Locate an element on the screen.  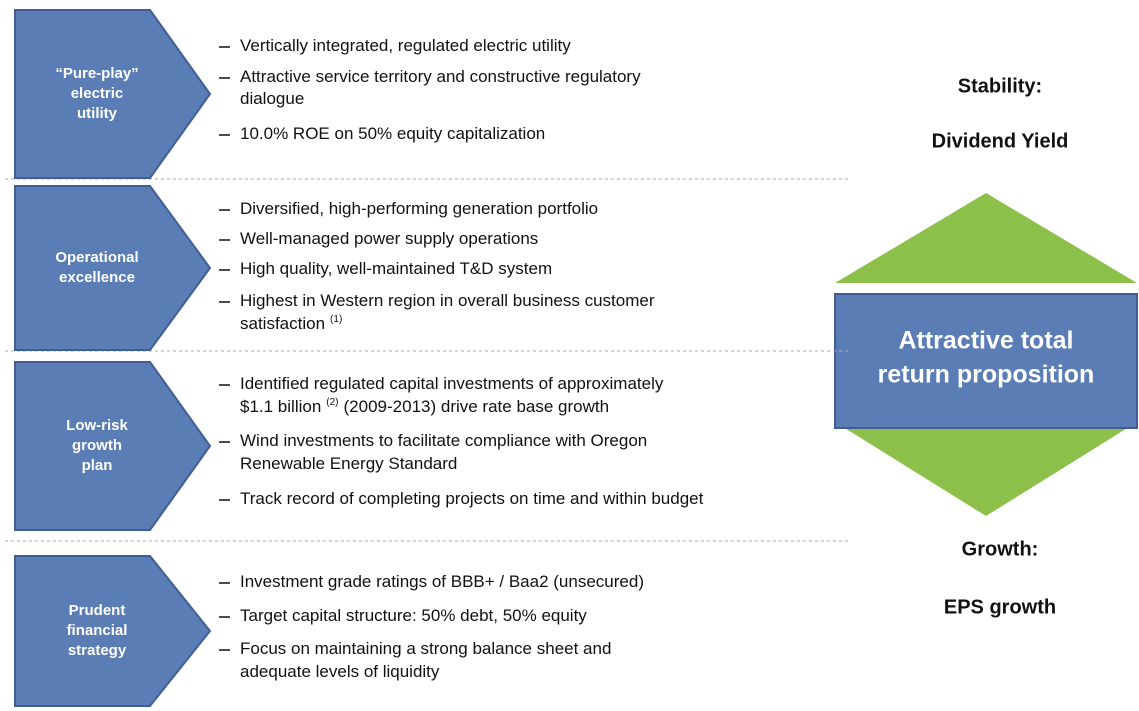
top-sub: Dividend Yield is located at coordinates (1000, 141).